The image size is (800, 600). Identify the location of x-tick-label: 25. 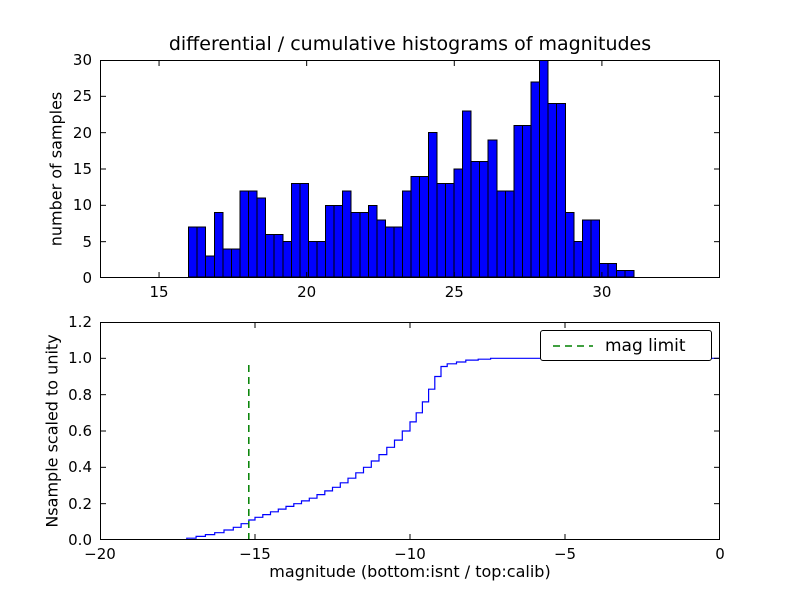
(454, 292).